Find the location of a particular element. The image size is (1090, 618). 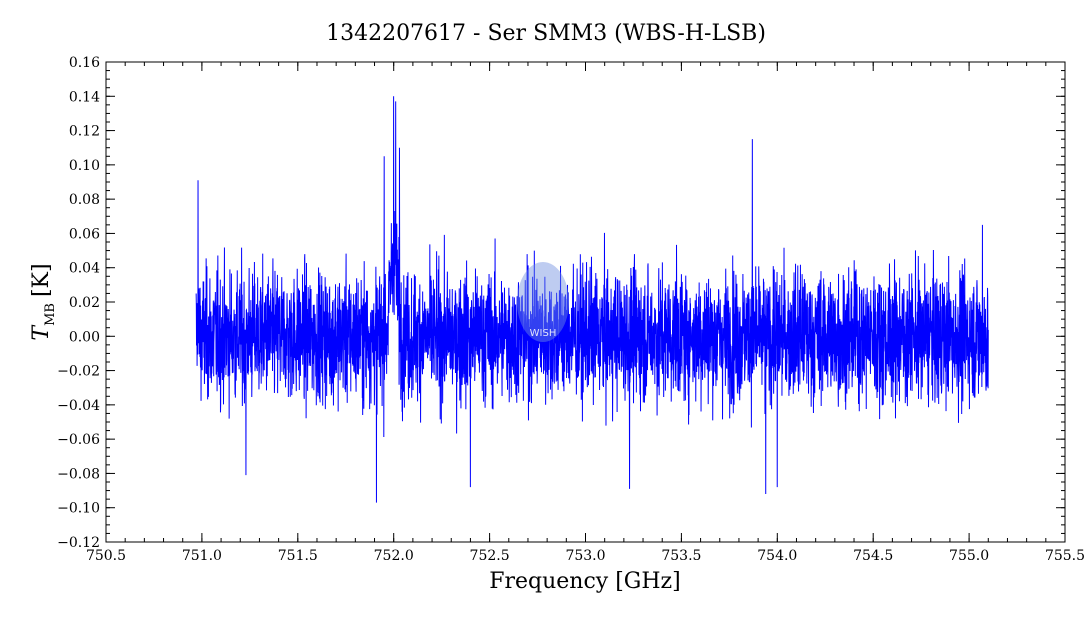

x-tick-label: 755.5 is located at coordinates (1065, 556).